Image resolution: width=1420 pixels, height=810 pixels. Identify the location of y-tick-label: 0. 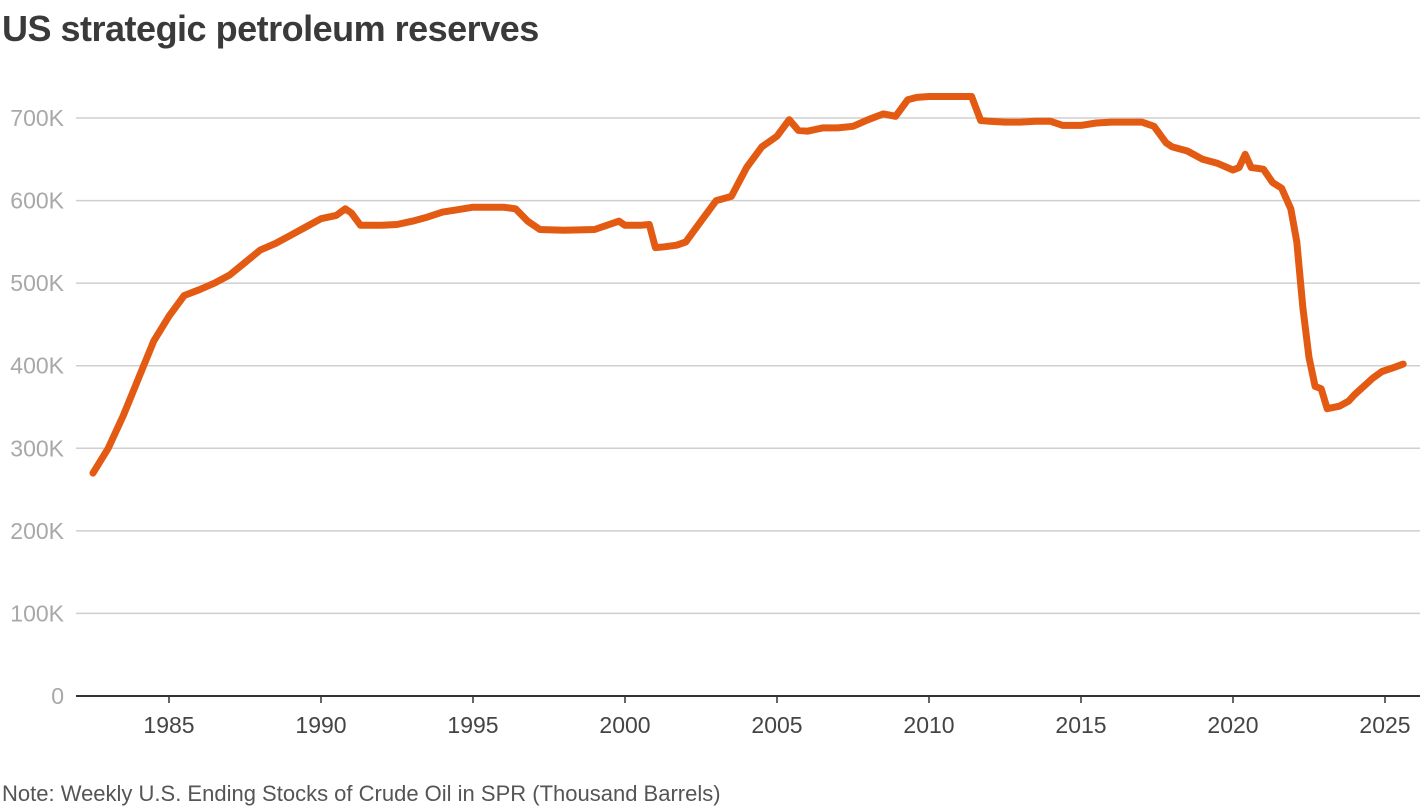
(57, 696).